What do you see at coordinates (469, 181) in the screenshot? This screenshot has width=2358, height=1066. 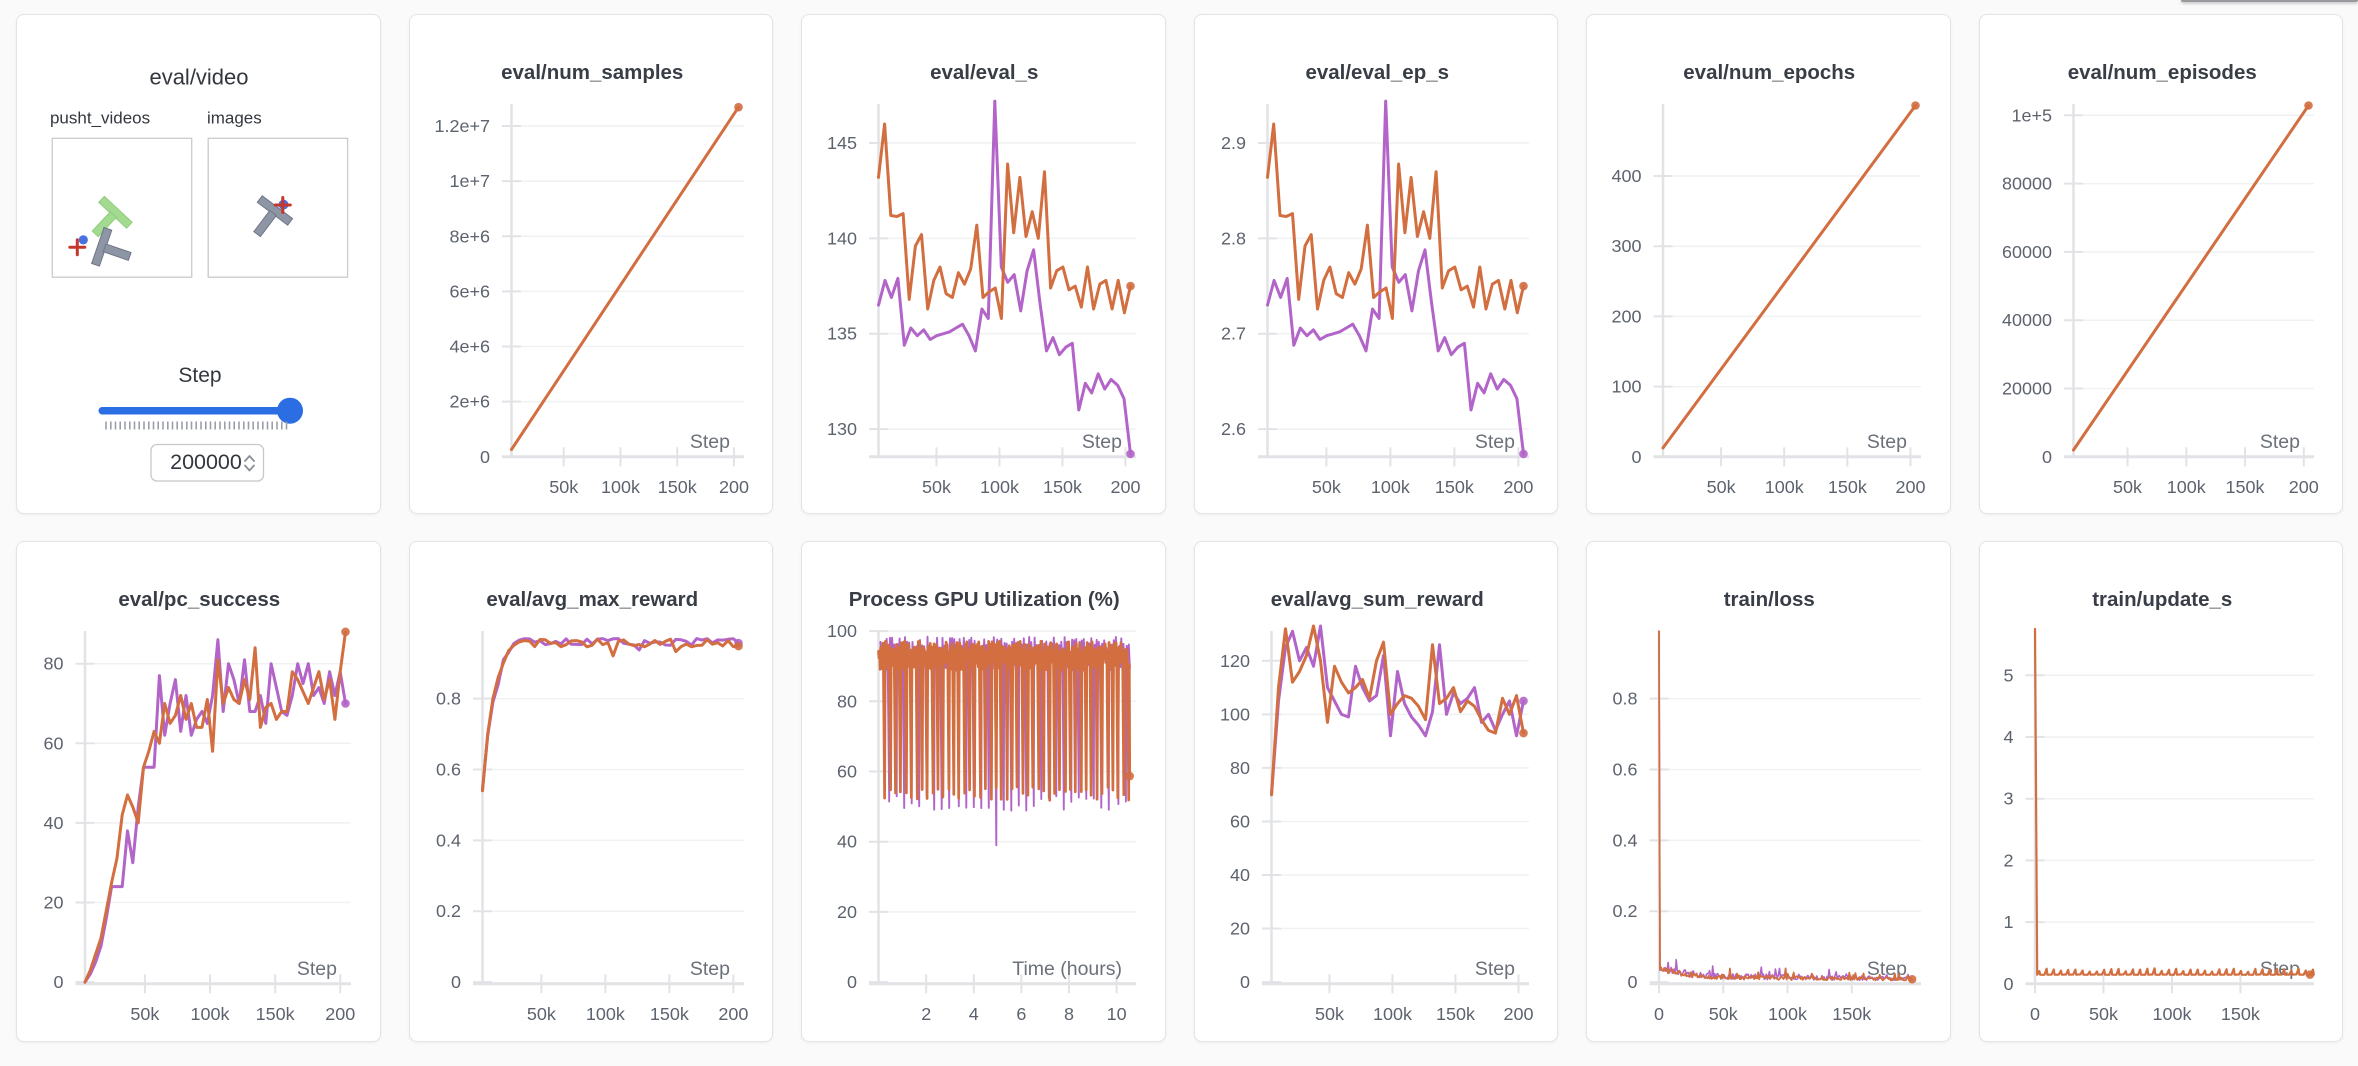 I see `svg-text: 1e+7` at bounding box center [469, 181].